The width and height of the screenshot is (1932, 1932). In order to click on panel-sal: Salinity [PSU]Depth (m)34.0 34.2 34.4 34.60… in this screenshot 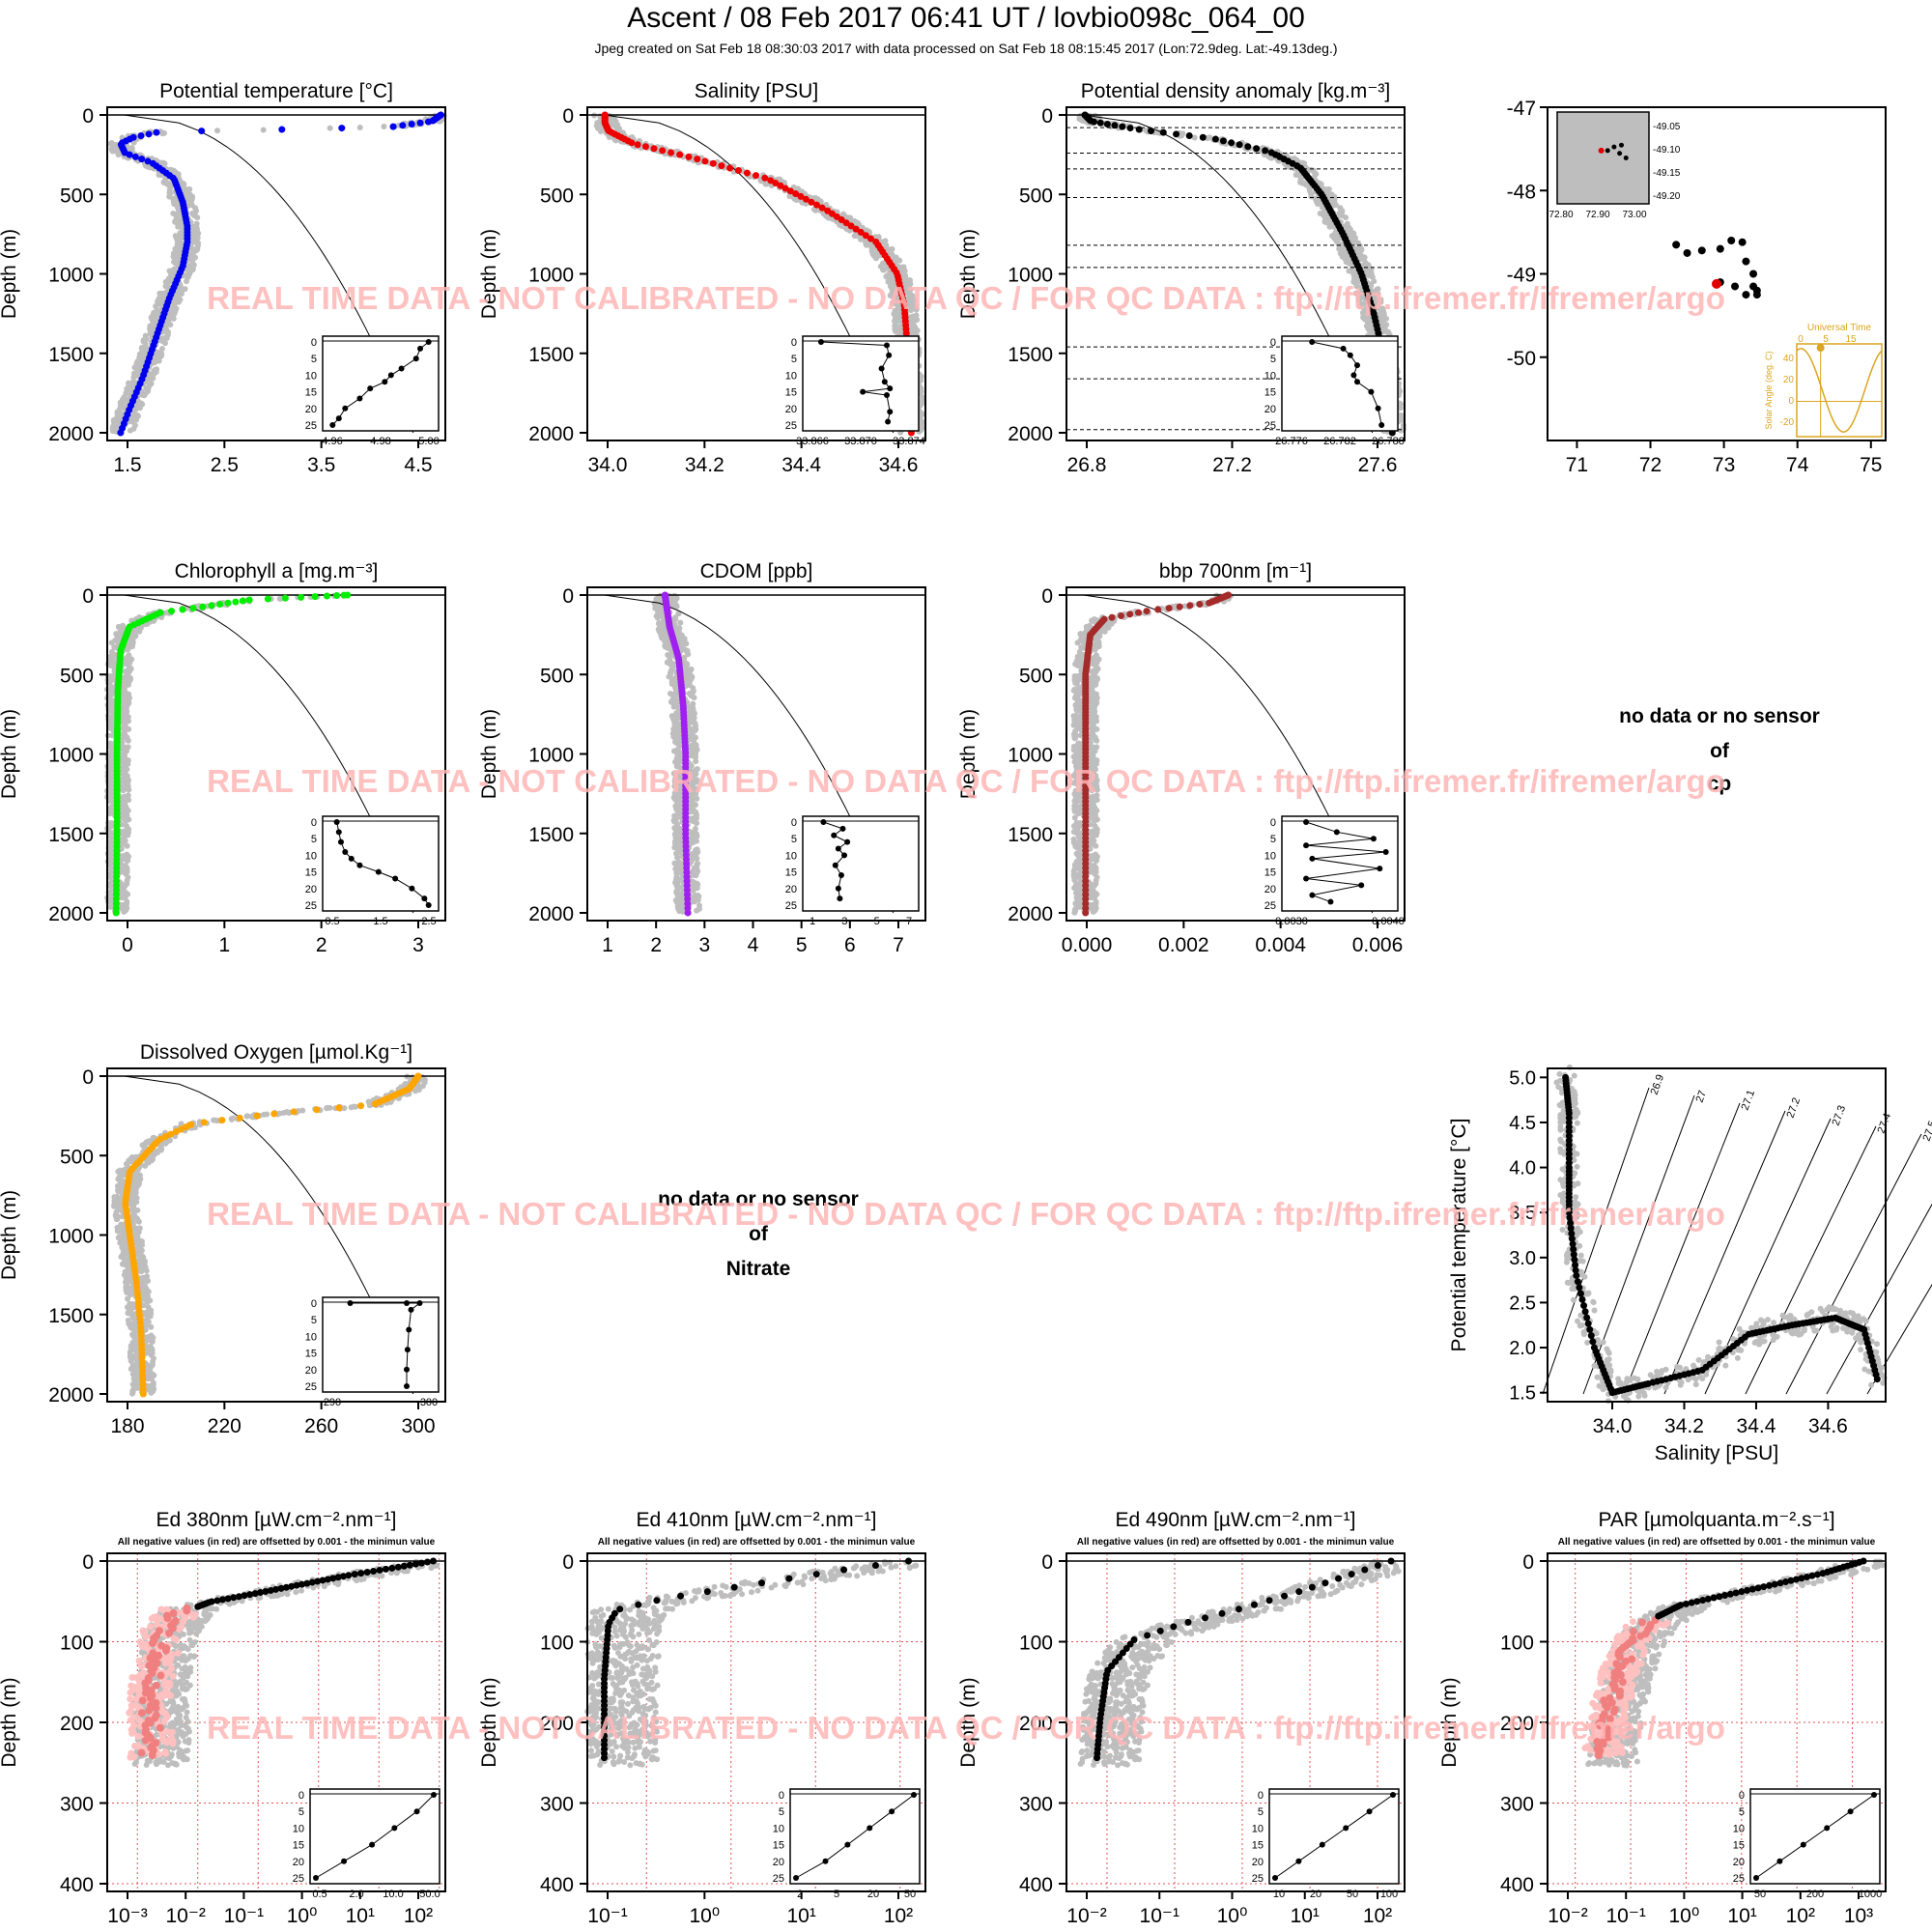, I will do `click(702, 278)`.